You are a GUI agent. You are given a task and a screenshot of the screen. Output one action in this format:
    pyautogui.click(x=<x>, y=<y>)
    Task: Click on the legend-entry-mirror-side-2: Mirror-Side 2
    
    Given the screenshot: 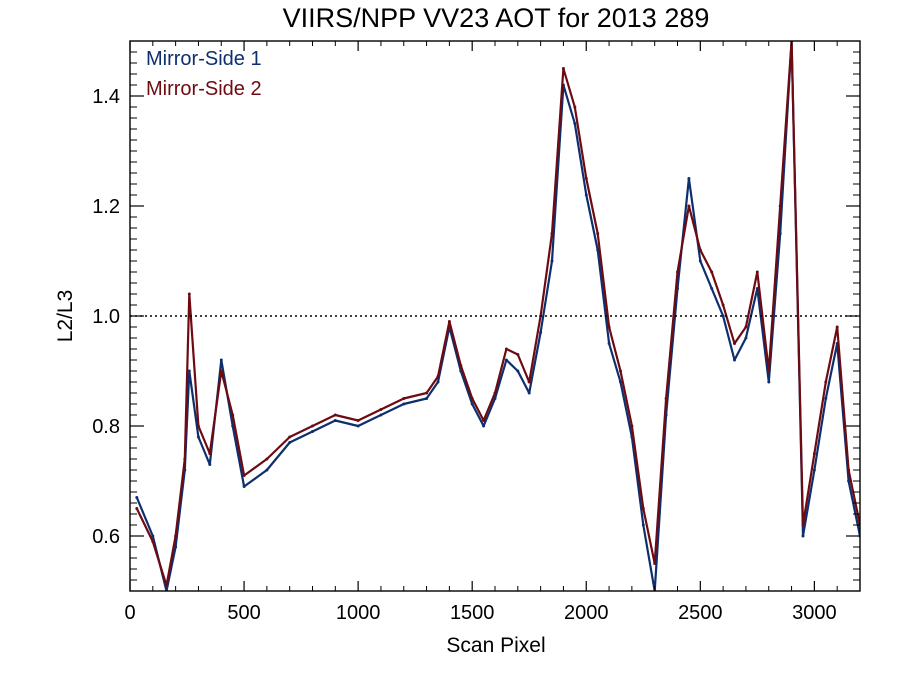 What is the action you would take?
    pyautogui.click(x=204, y=89)
    